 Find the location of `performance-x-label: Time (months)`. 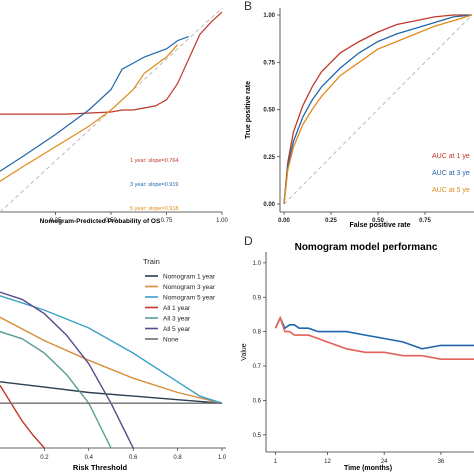

performance-x-label: Time (months) is located at coordinates (368, 468).